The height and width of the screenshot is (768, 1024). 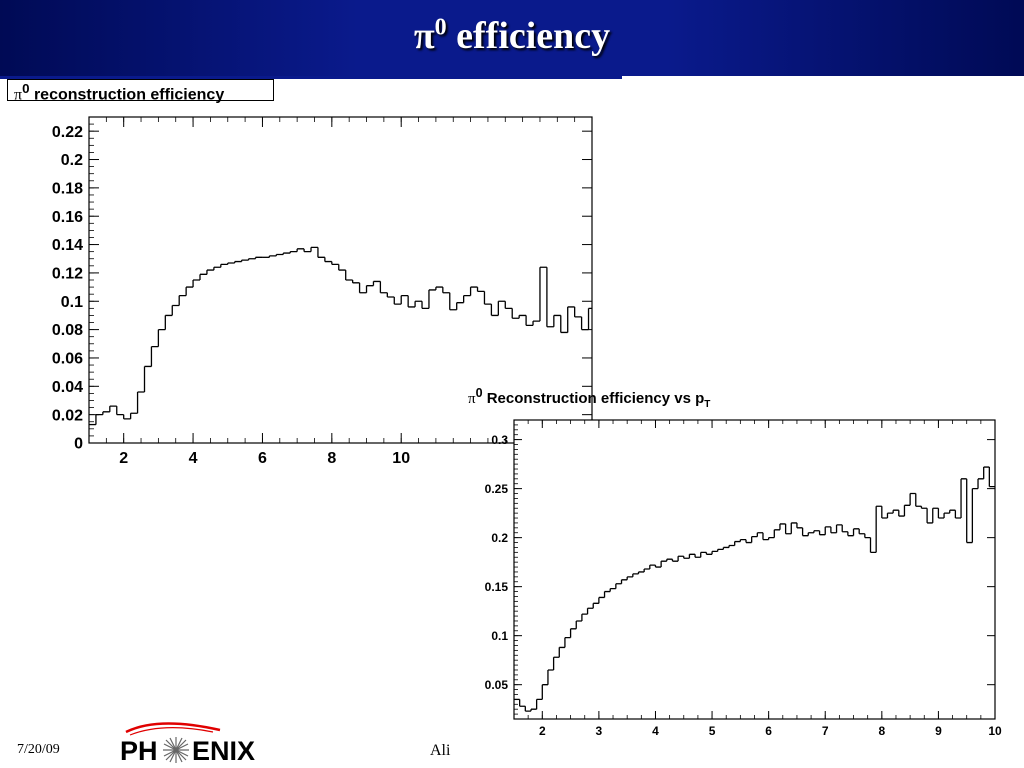 What do you see at coordinates (542, 731) in the screenshot?
I see `chart2-xtick-label: 2` at bounding box center [542, 731].